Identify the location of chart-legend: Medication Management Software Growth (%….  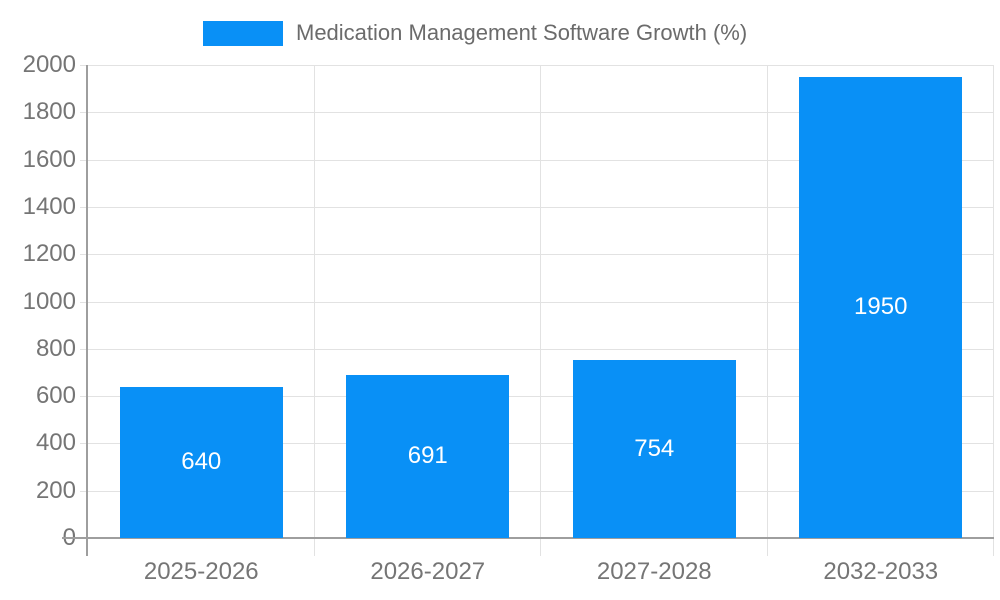
(475, 33).